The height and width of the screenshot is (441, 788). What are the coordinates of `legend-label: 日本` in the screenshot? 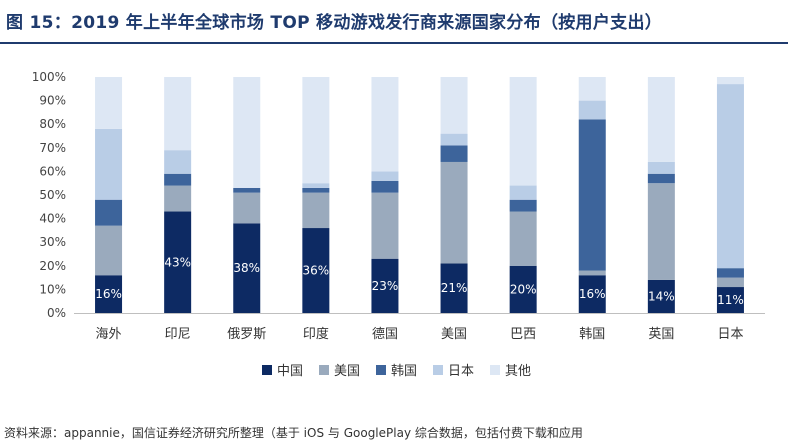 It's located at (461, 371).